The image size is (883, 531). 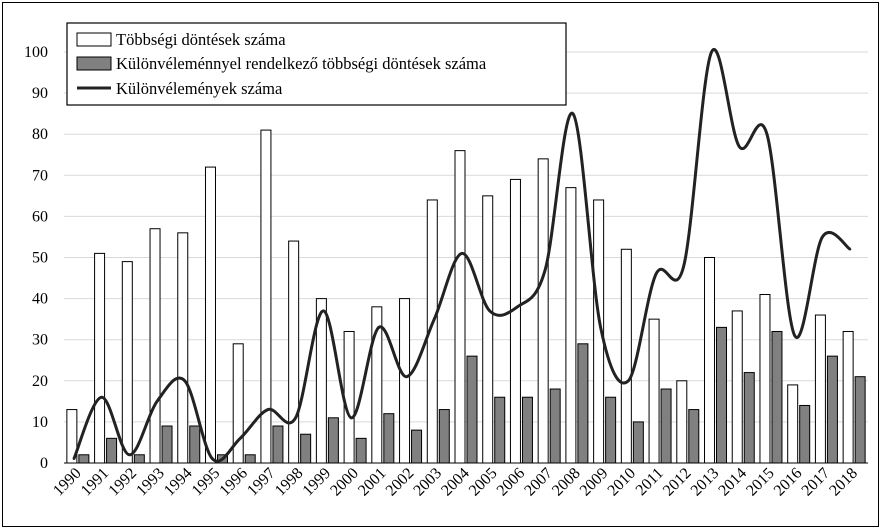 What do you see at coordinates (794, 335) in the screenshot?
I see `line-point-2016` at bounding box center [794, 335].